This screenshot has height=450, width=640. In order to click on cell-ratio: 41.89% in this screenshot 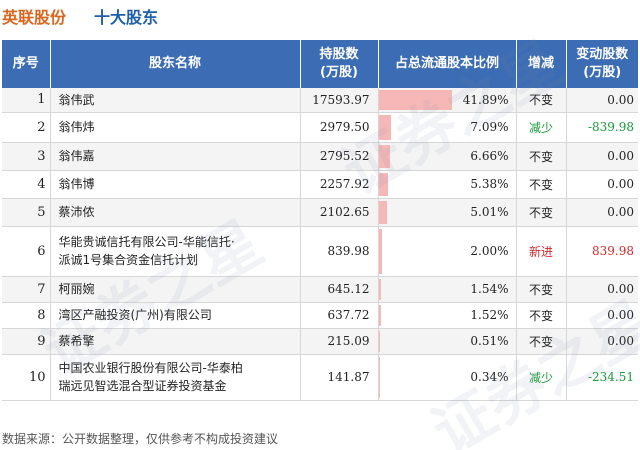, I will do `click(447, 100)`.